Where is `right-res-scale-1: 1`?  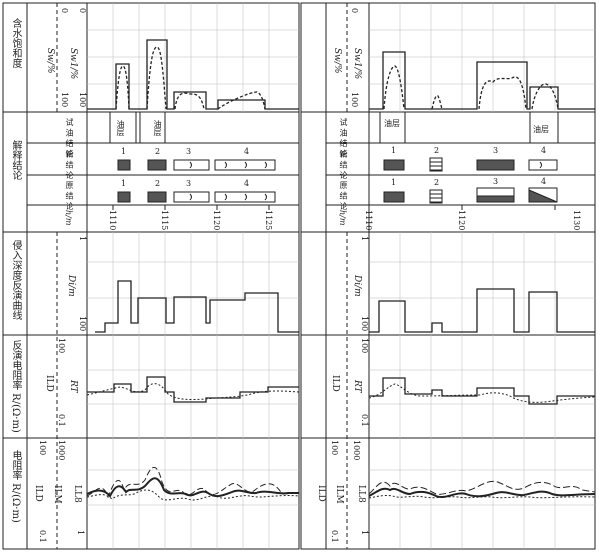
right-res-scale-1: 1 is located at coordinates (364, 533).